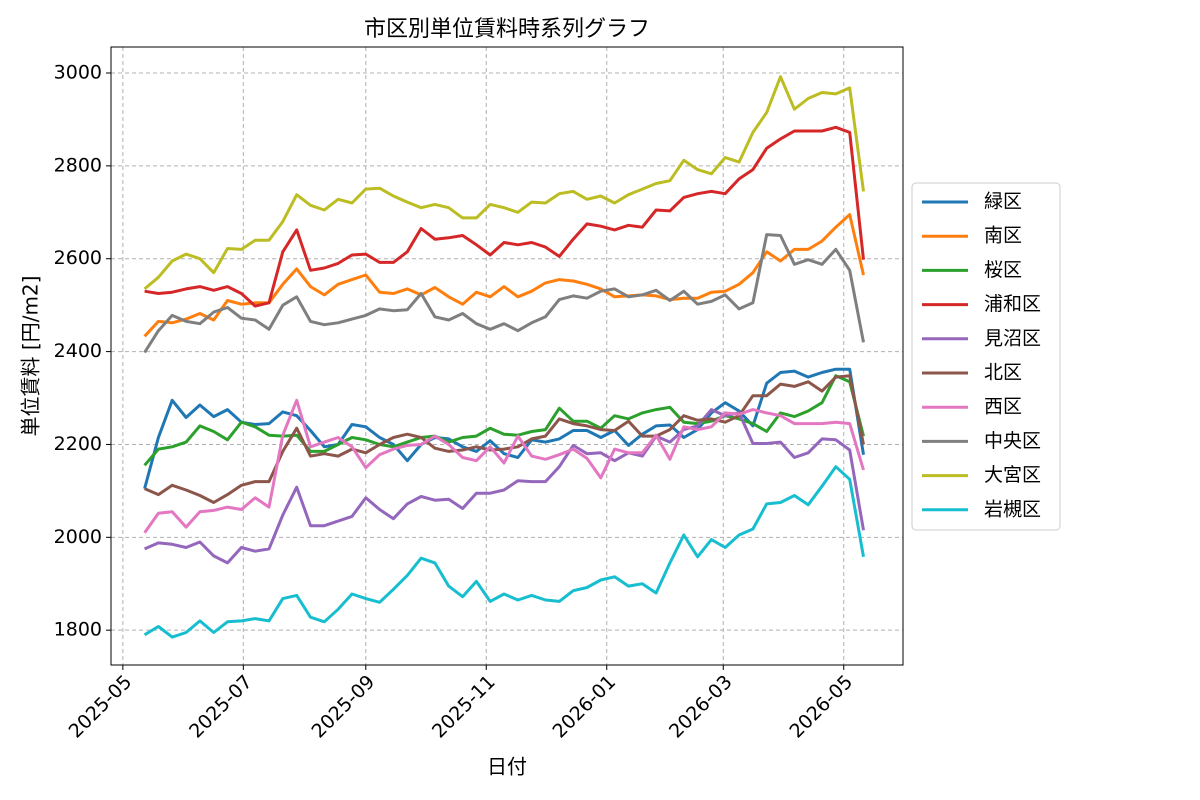 The width and height of the screenshot is (1200, 800). Describe the element at coordinates (464, 707) in the screenshot. I see `x-tick-label: 2025-11` at that location.